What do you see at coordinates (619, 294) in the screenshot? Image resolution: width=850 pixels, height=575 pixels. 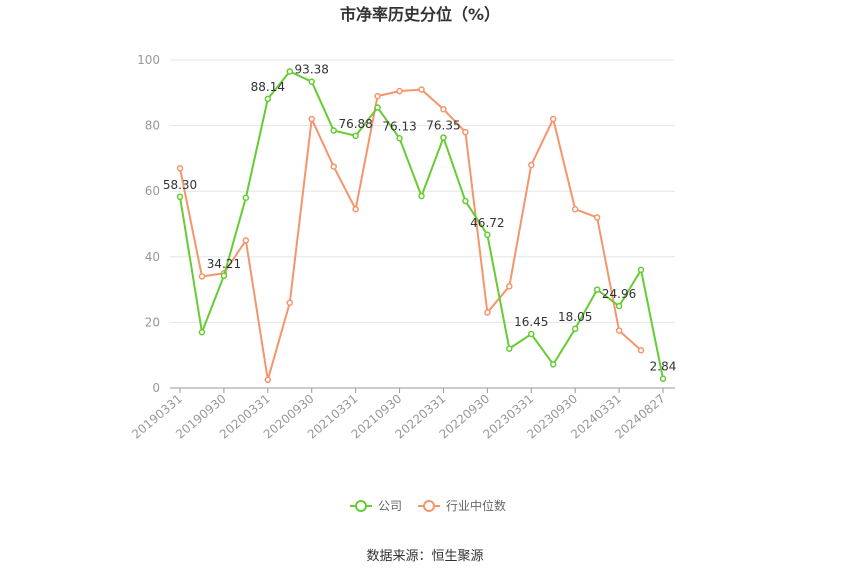 I see `data-label: 24.96` at bounding box center [619, 294].